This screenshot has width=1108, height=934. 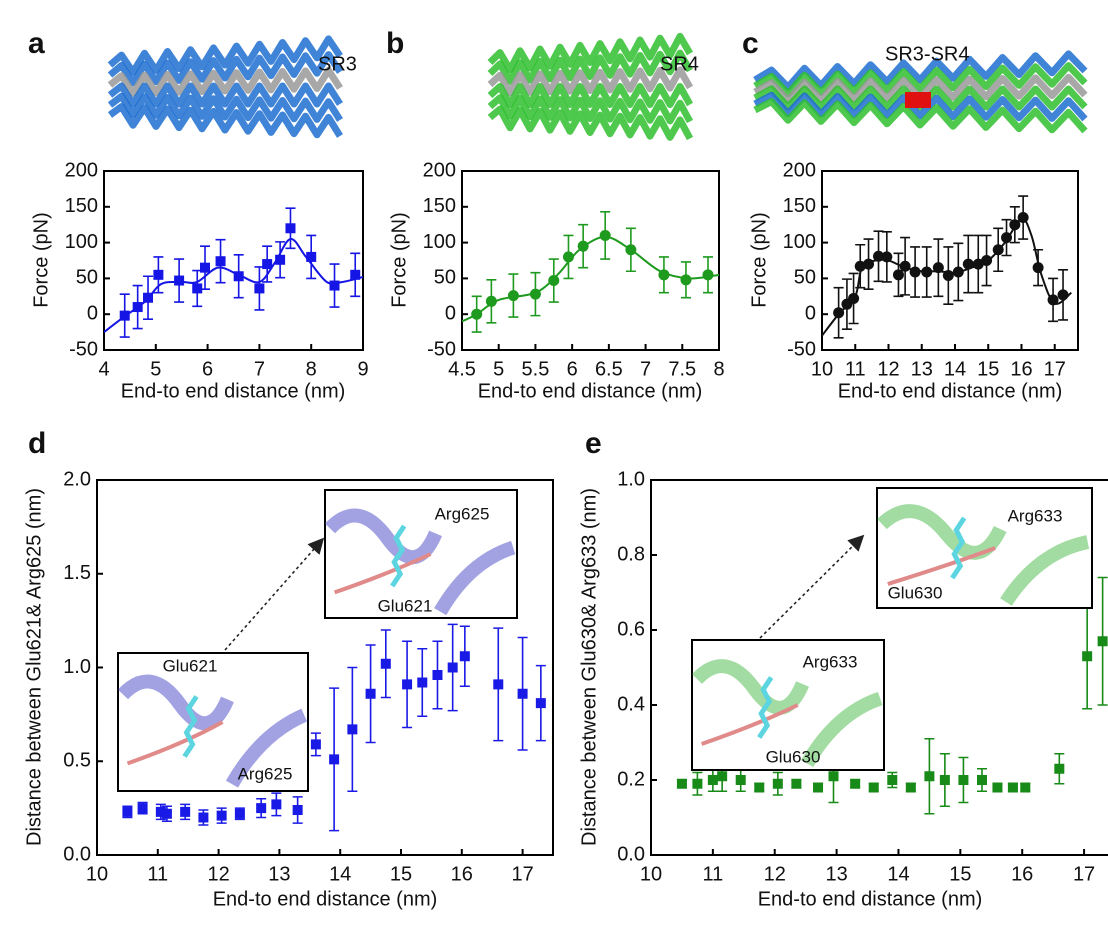 I want to click on inset-residue, so click(x=190, y=726).